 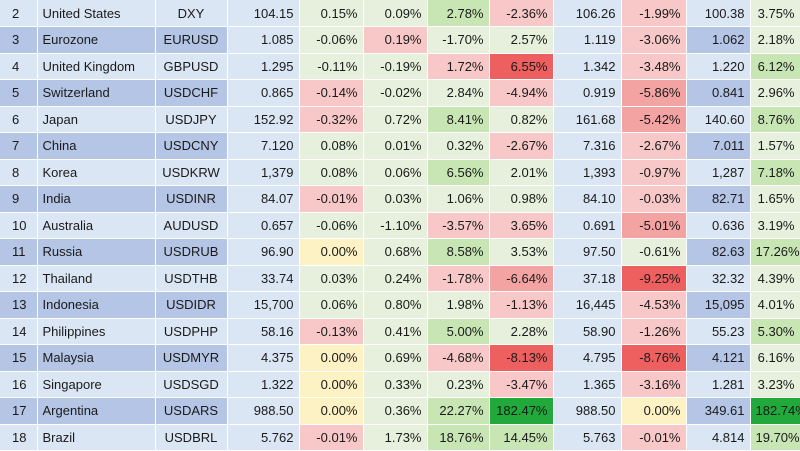 What do you see at coordinates (395, 13) in the screenshot?
I see `change-1w-cell: 0.09%` at bounding box center [395, 13].